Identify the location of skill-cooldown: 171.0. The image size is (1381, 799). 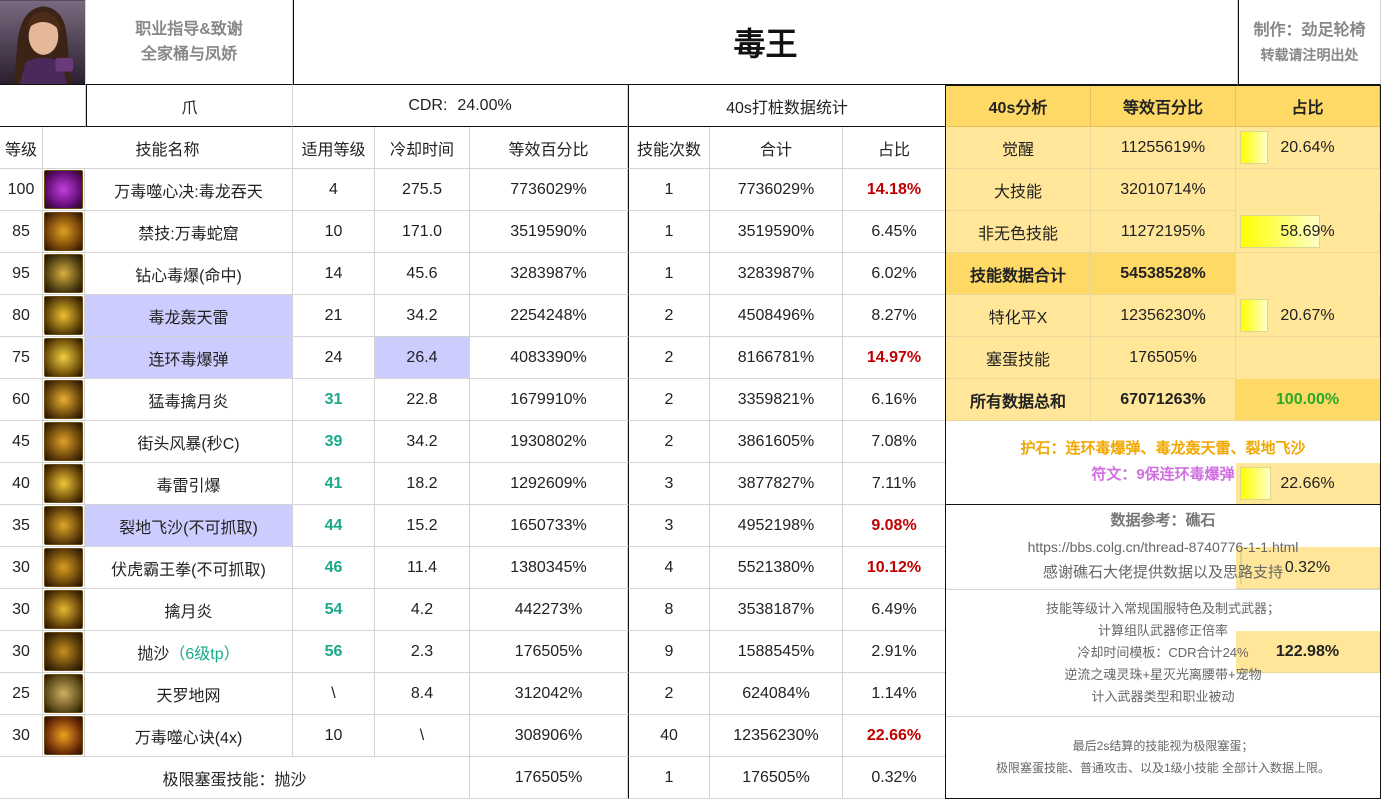
(422, 232).